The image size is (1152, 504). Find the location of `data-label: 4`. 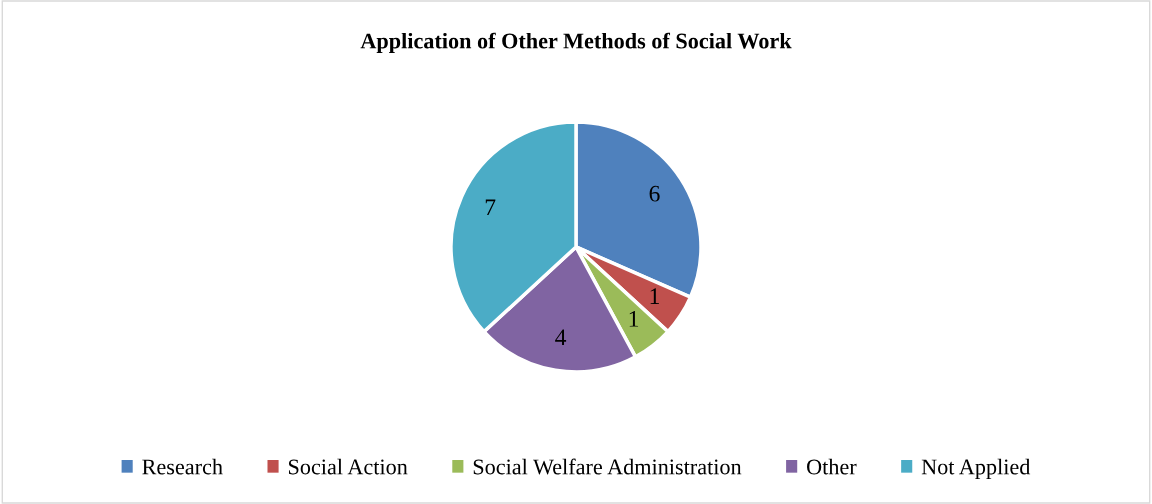

data-label: 4 is located at coordinates (561, 337).